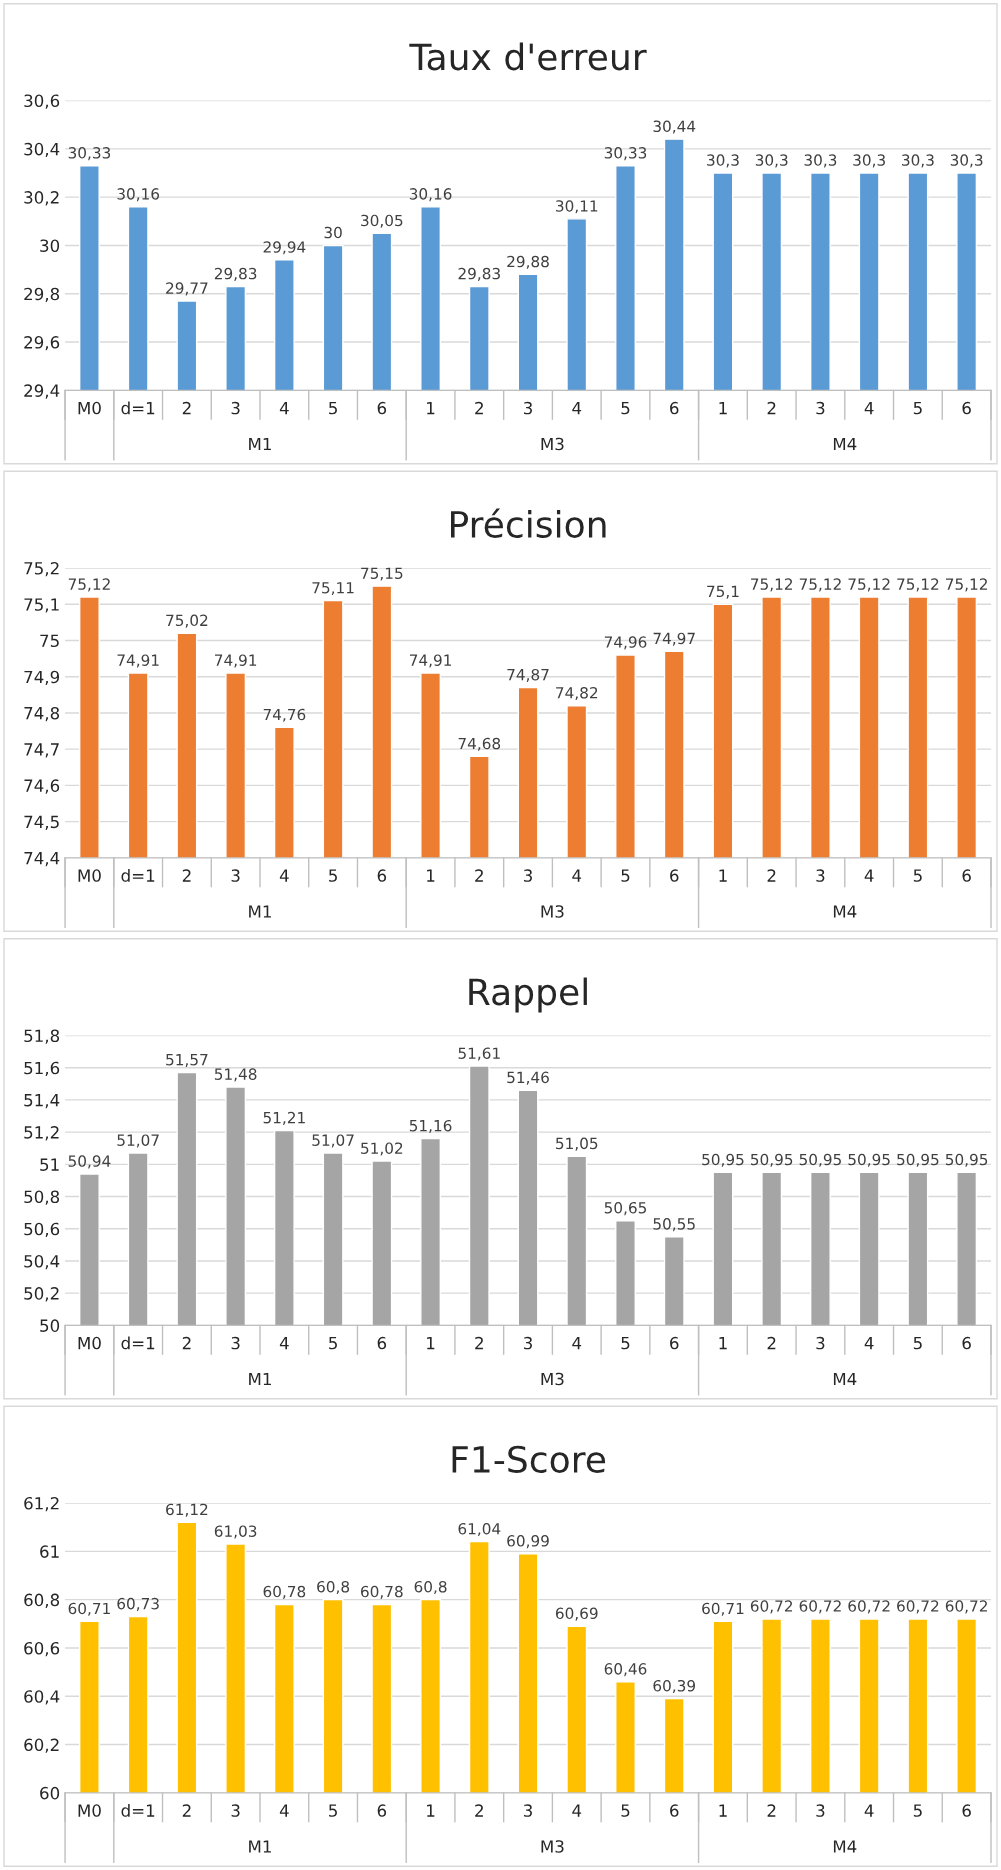  Describe the element at coordinates (42, 677) in the screenshot. I see `y-tick-label: 74,9` at that location.